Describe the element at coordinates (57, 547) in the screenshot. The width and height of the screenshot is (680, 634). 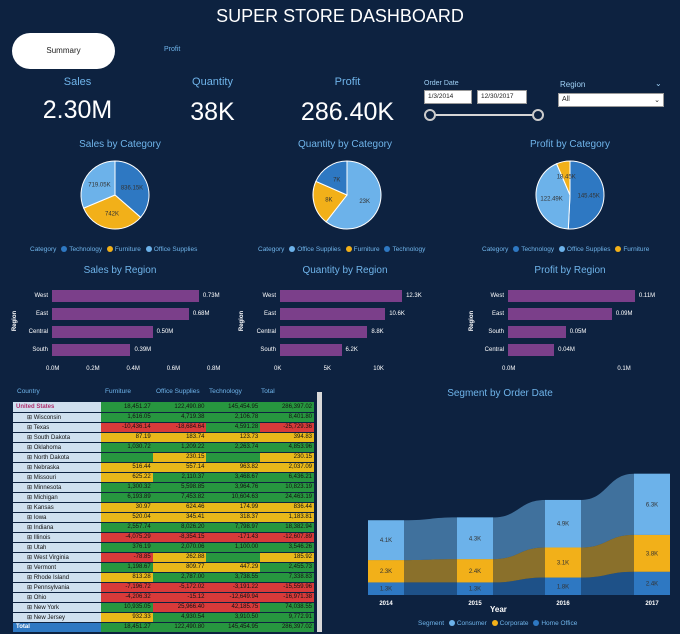
I see `row-label: ⊞ Utah` at that location.